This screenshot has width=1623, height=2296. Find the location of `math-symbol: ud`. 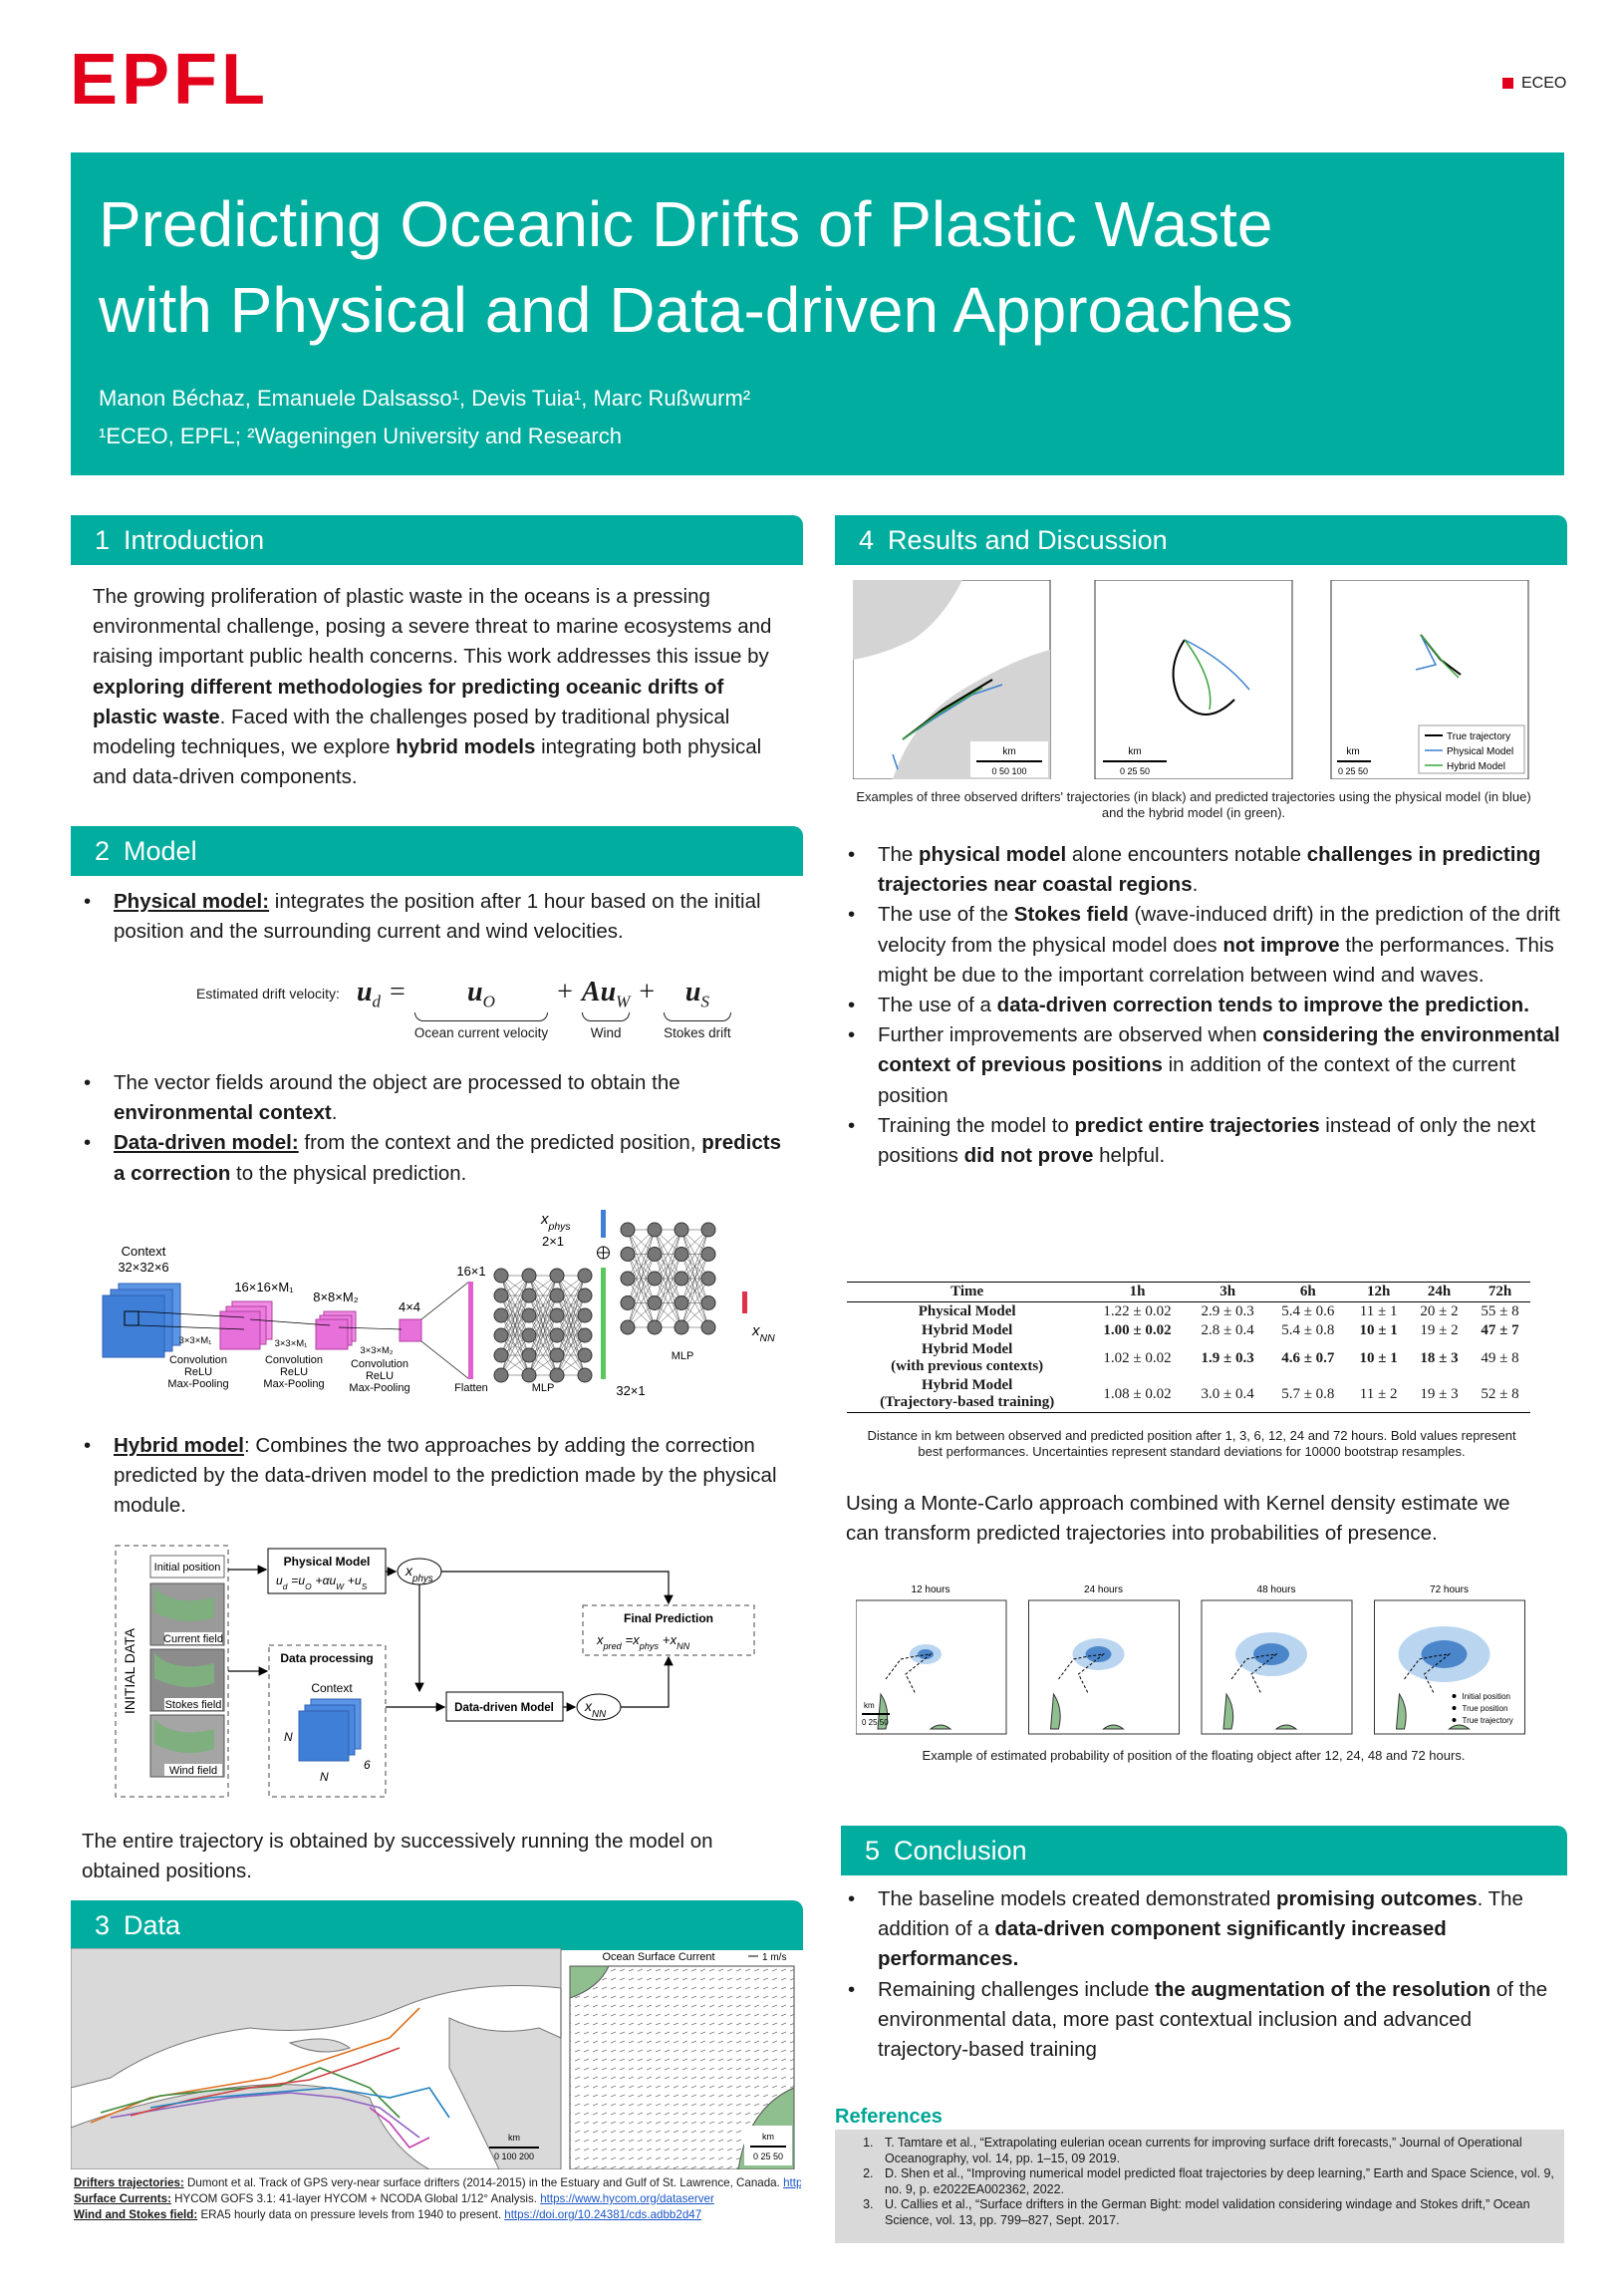

math-symbol: ud is located at coordinates (369, 994).